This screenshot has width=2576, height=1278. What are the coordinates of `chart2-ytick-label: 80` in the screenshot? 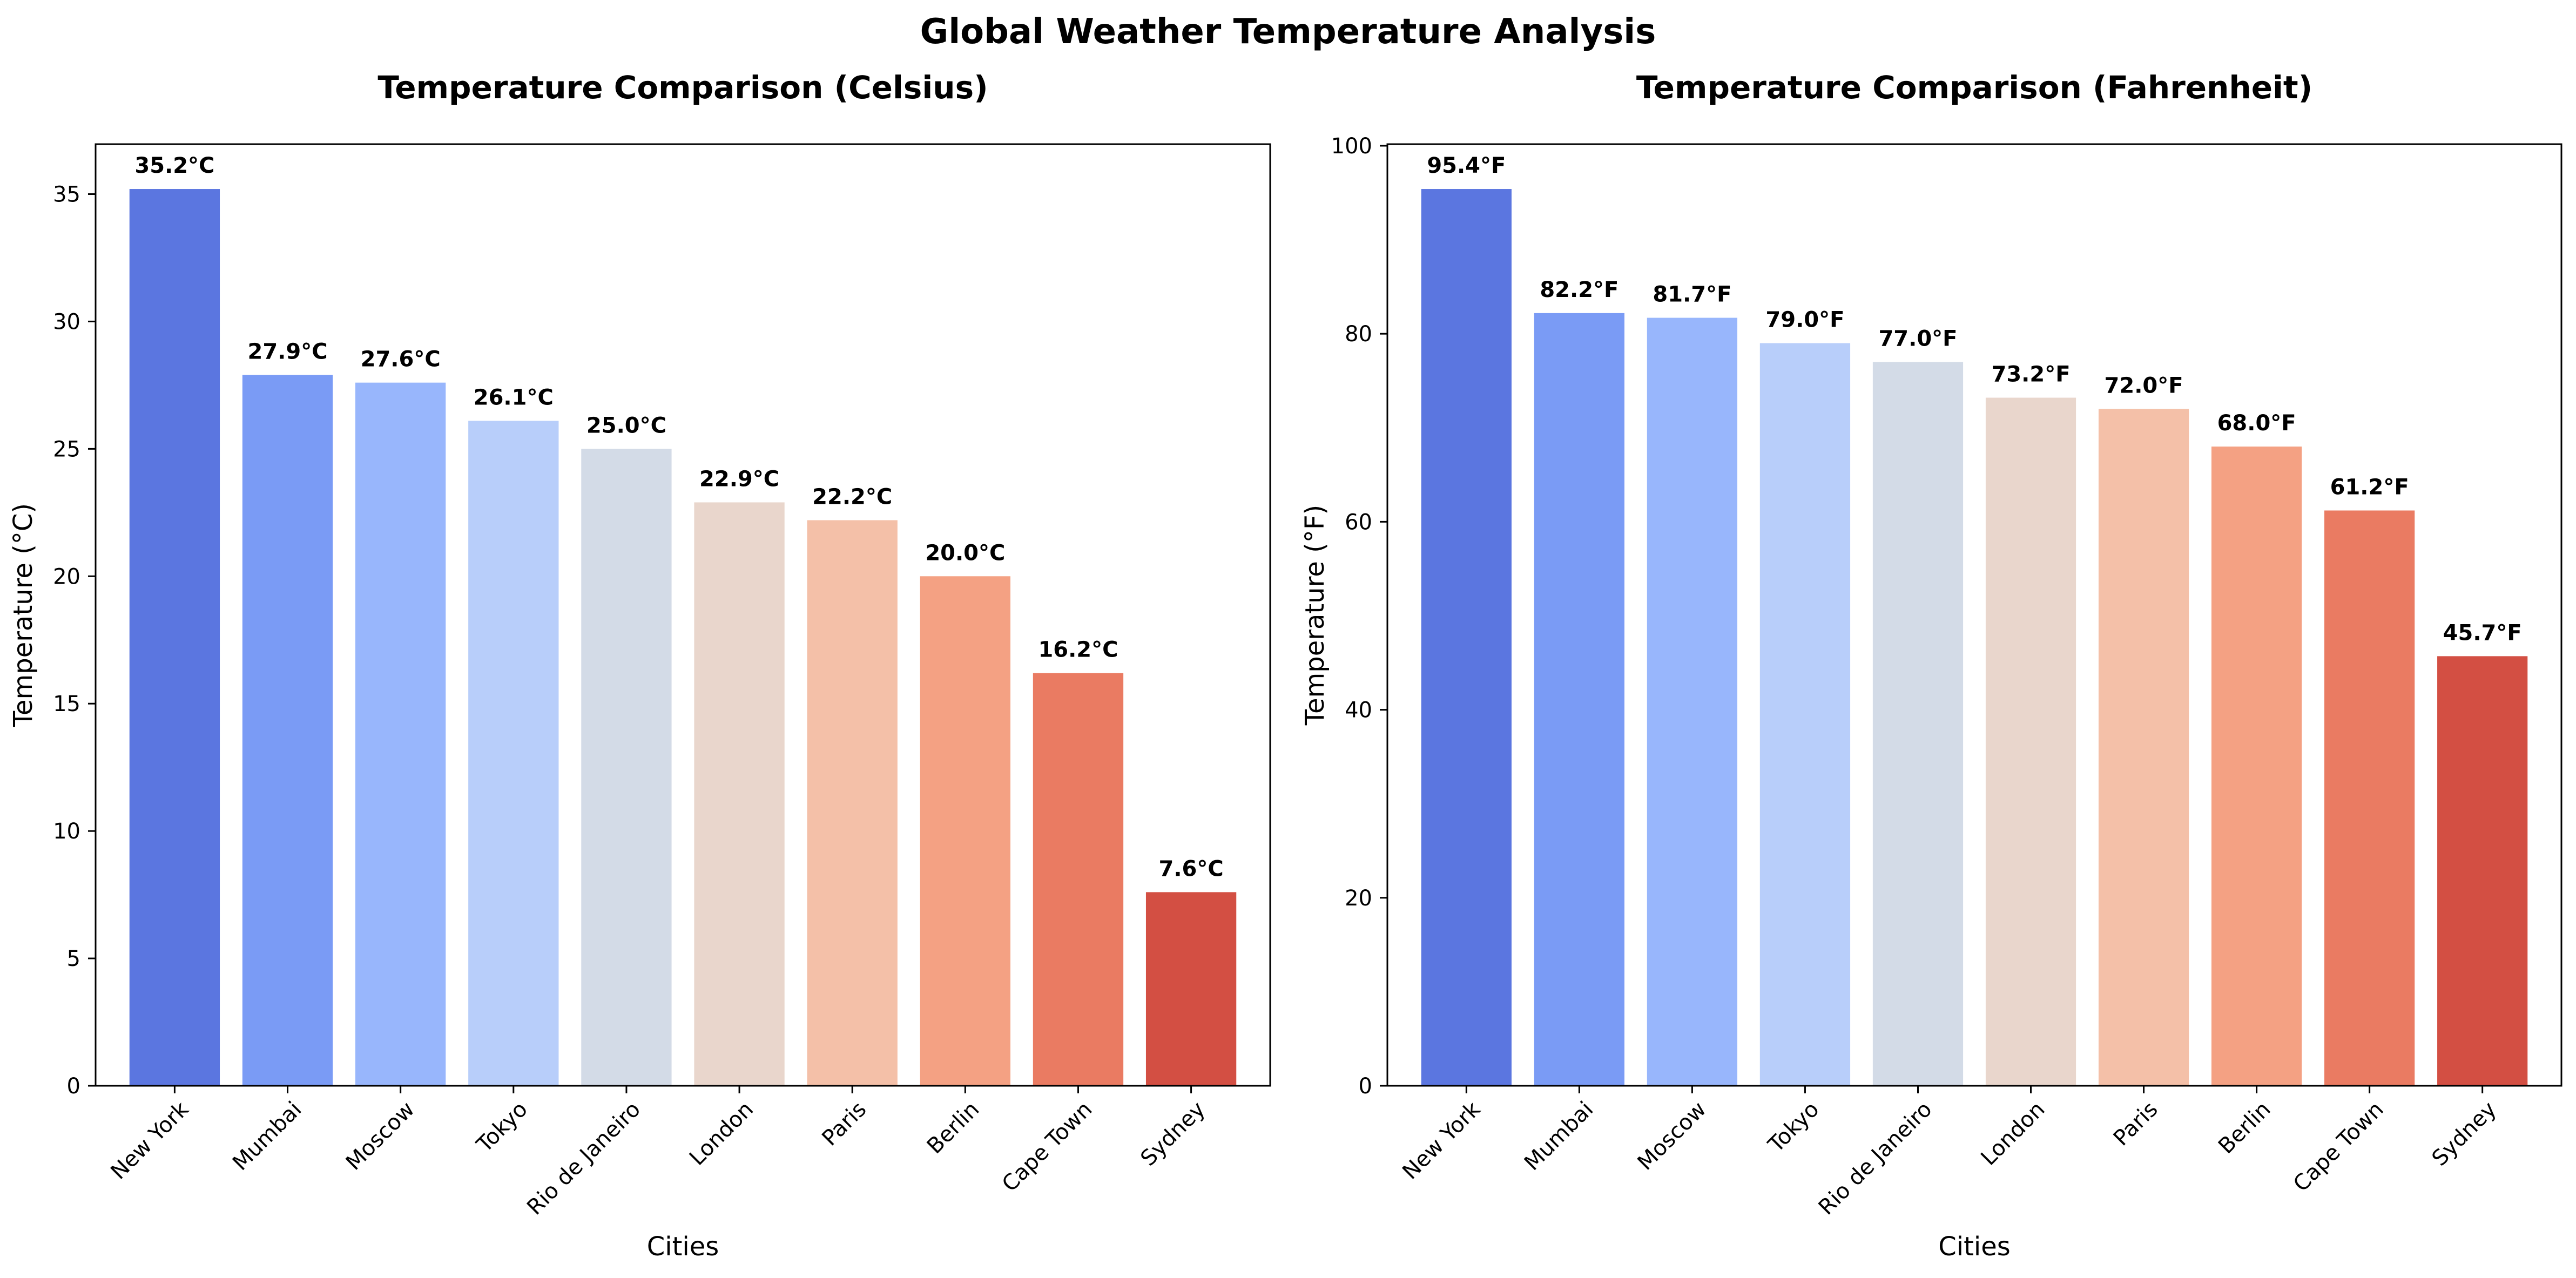 It's located at (1358, 334).